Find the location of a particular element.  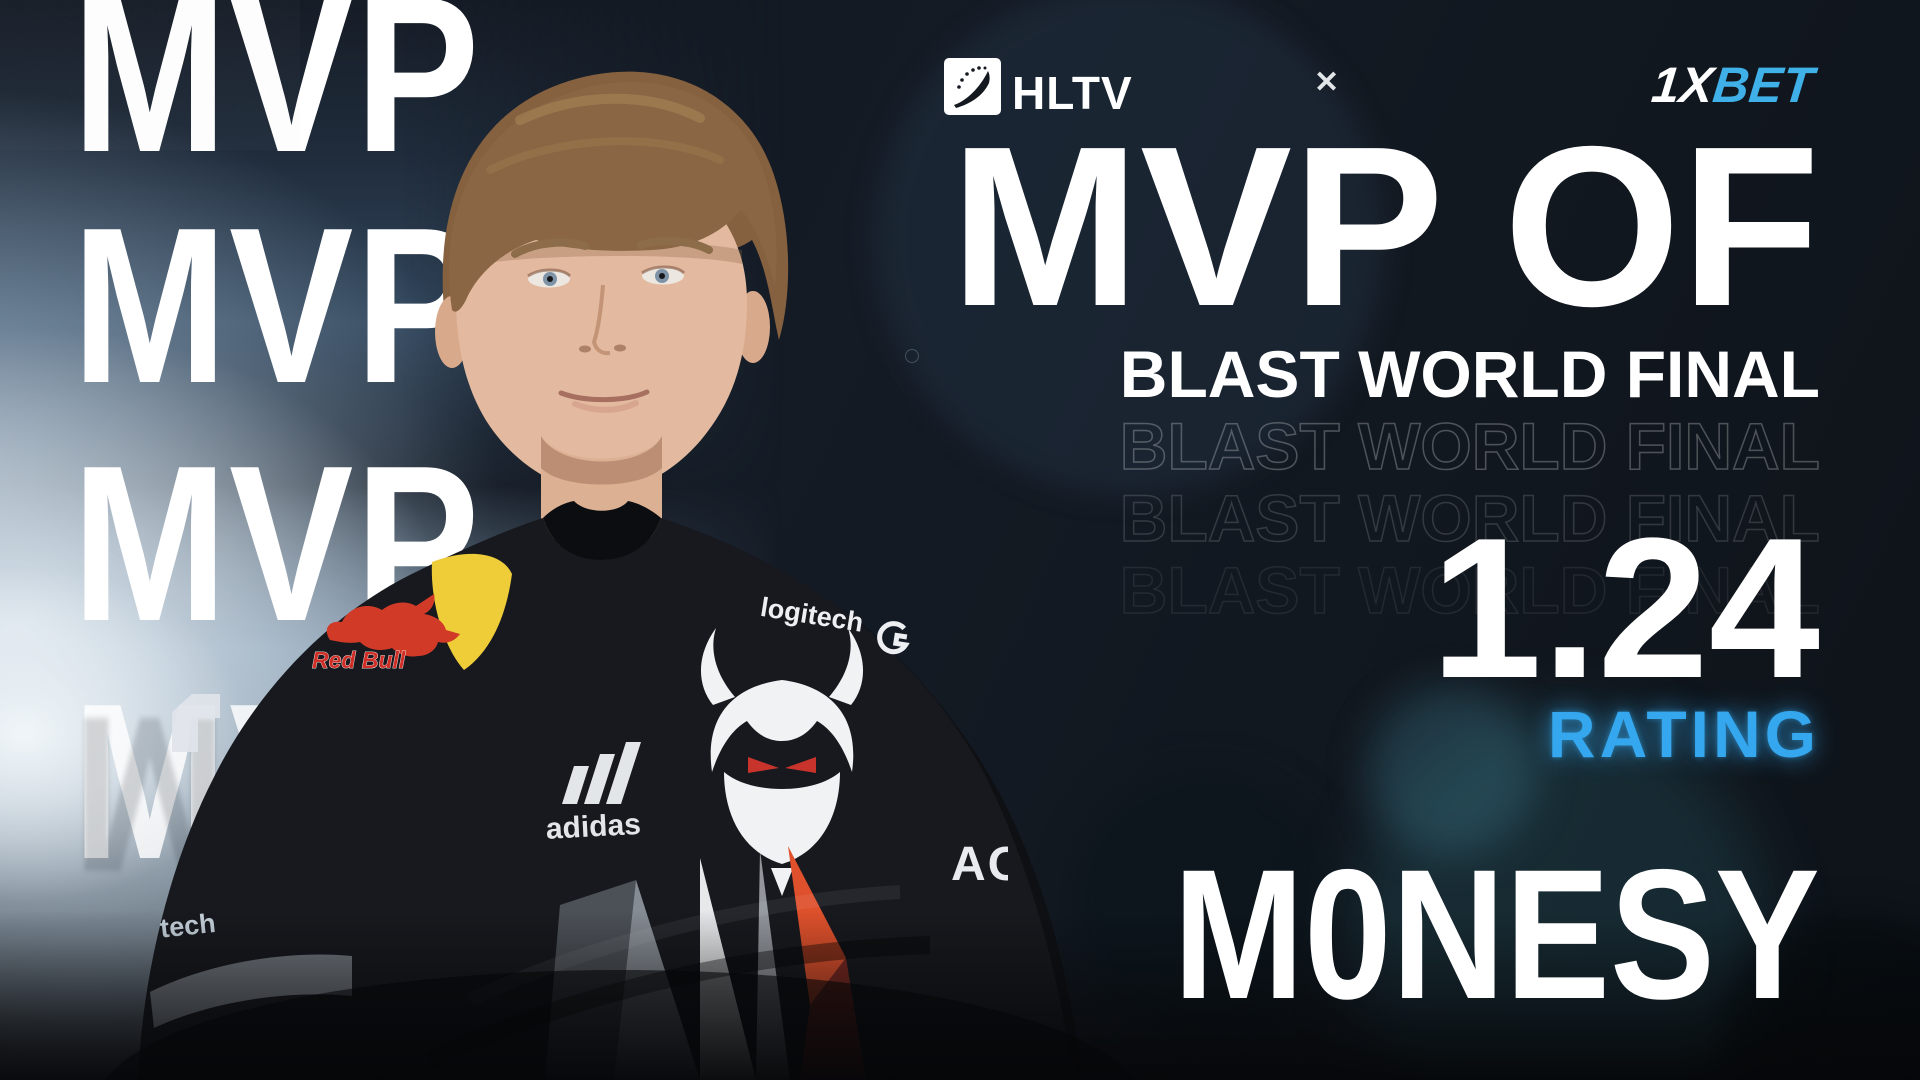

logitech-g-icon is located at coordinates (893, 638).